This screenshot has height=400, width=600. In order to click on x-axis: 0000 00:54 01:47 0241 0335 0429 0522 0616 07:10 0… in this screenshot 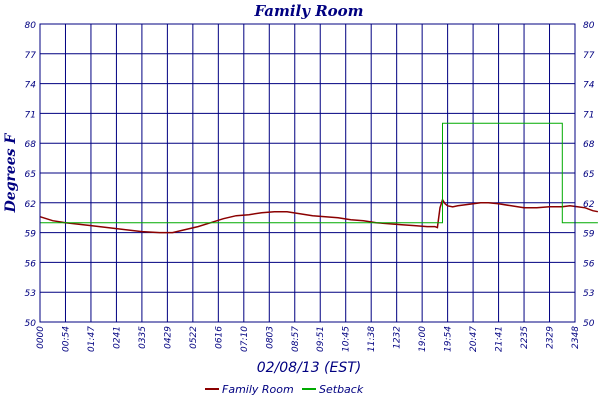, I will do `click(308, 339)`.